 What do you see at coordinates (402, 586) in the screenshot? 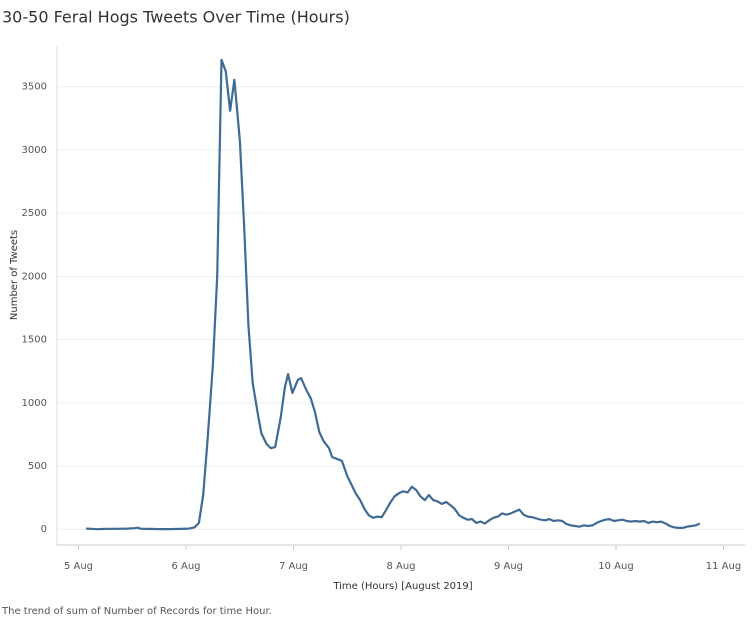
I see `x-axis-title: Time (Hours) [August 2019]` at bounding box center [402, 586].